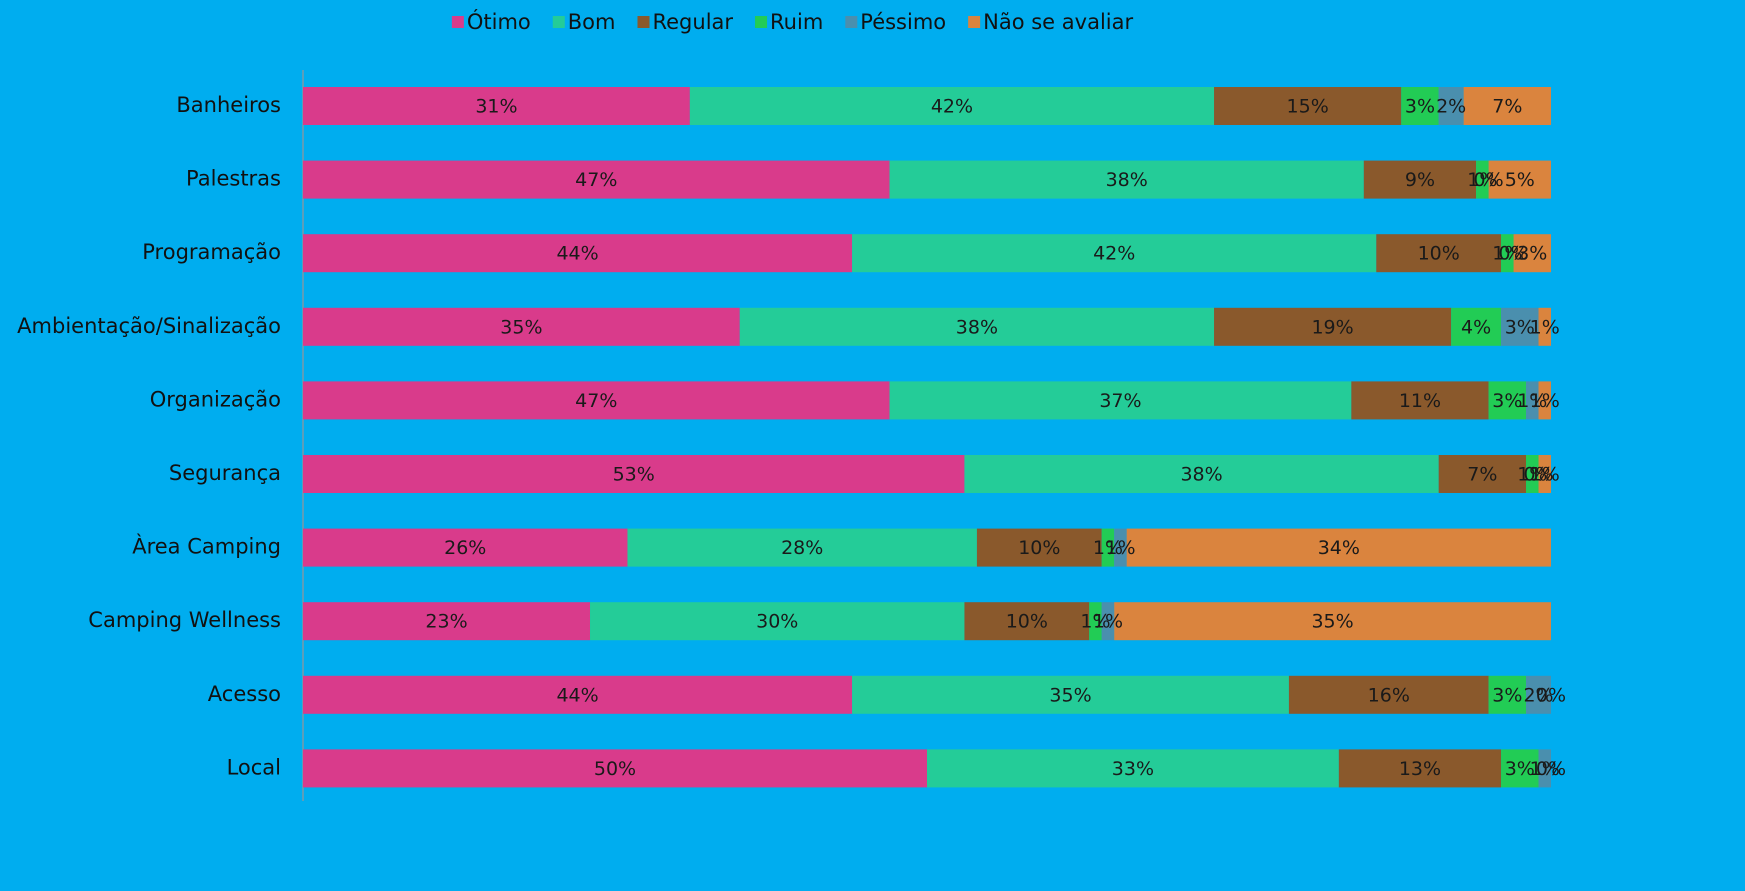  I want to click on data-label: 33%, so click(1133, 769).